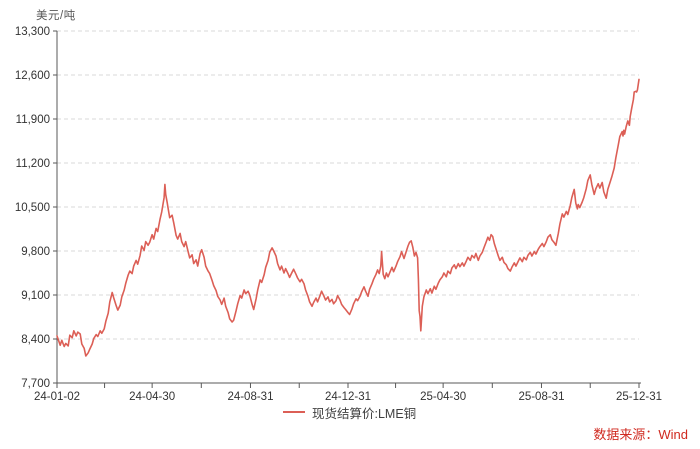  What do you see at coordinates (443, 397) in the screenshot?
I see `x-tick-label: 25-04-30` at bounding box center [443, 397].